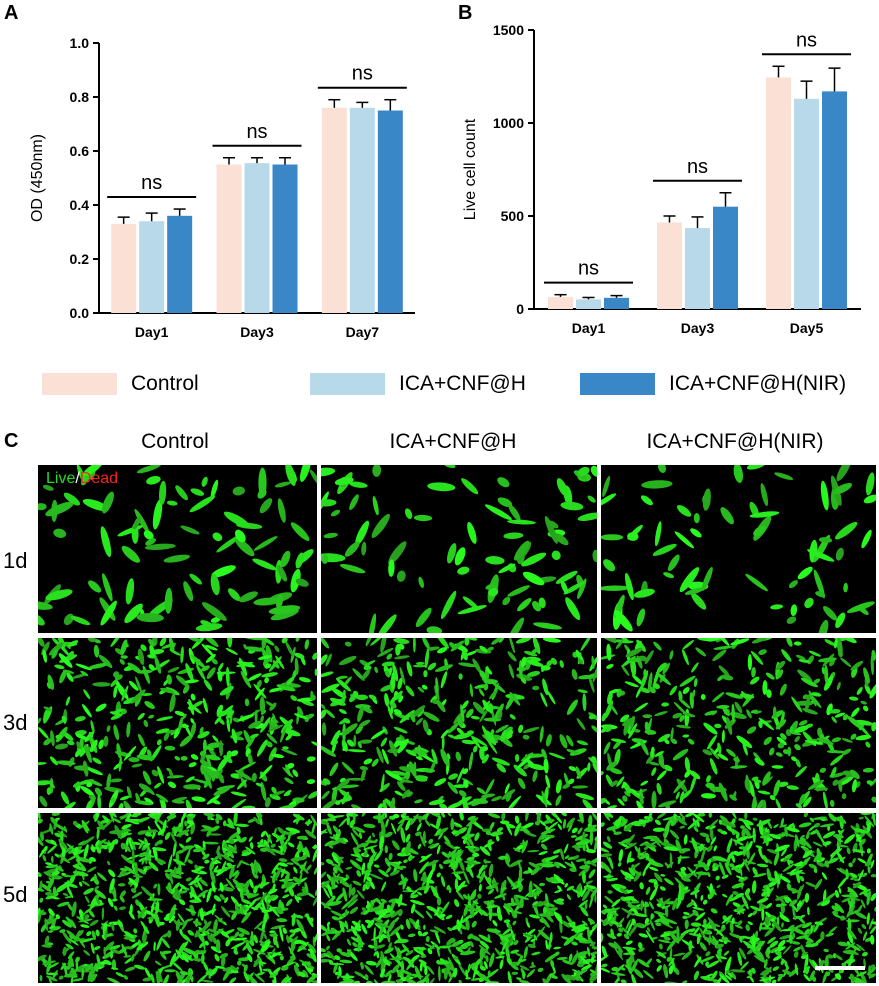 Image resolution: width=879 pixels, height=986 pixels. Describe the element at coordinates (470, 169) in the screenshot. I see `chart-b-y-axis-label: Live cell count` at that location.